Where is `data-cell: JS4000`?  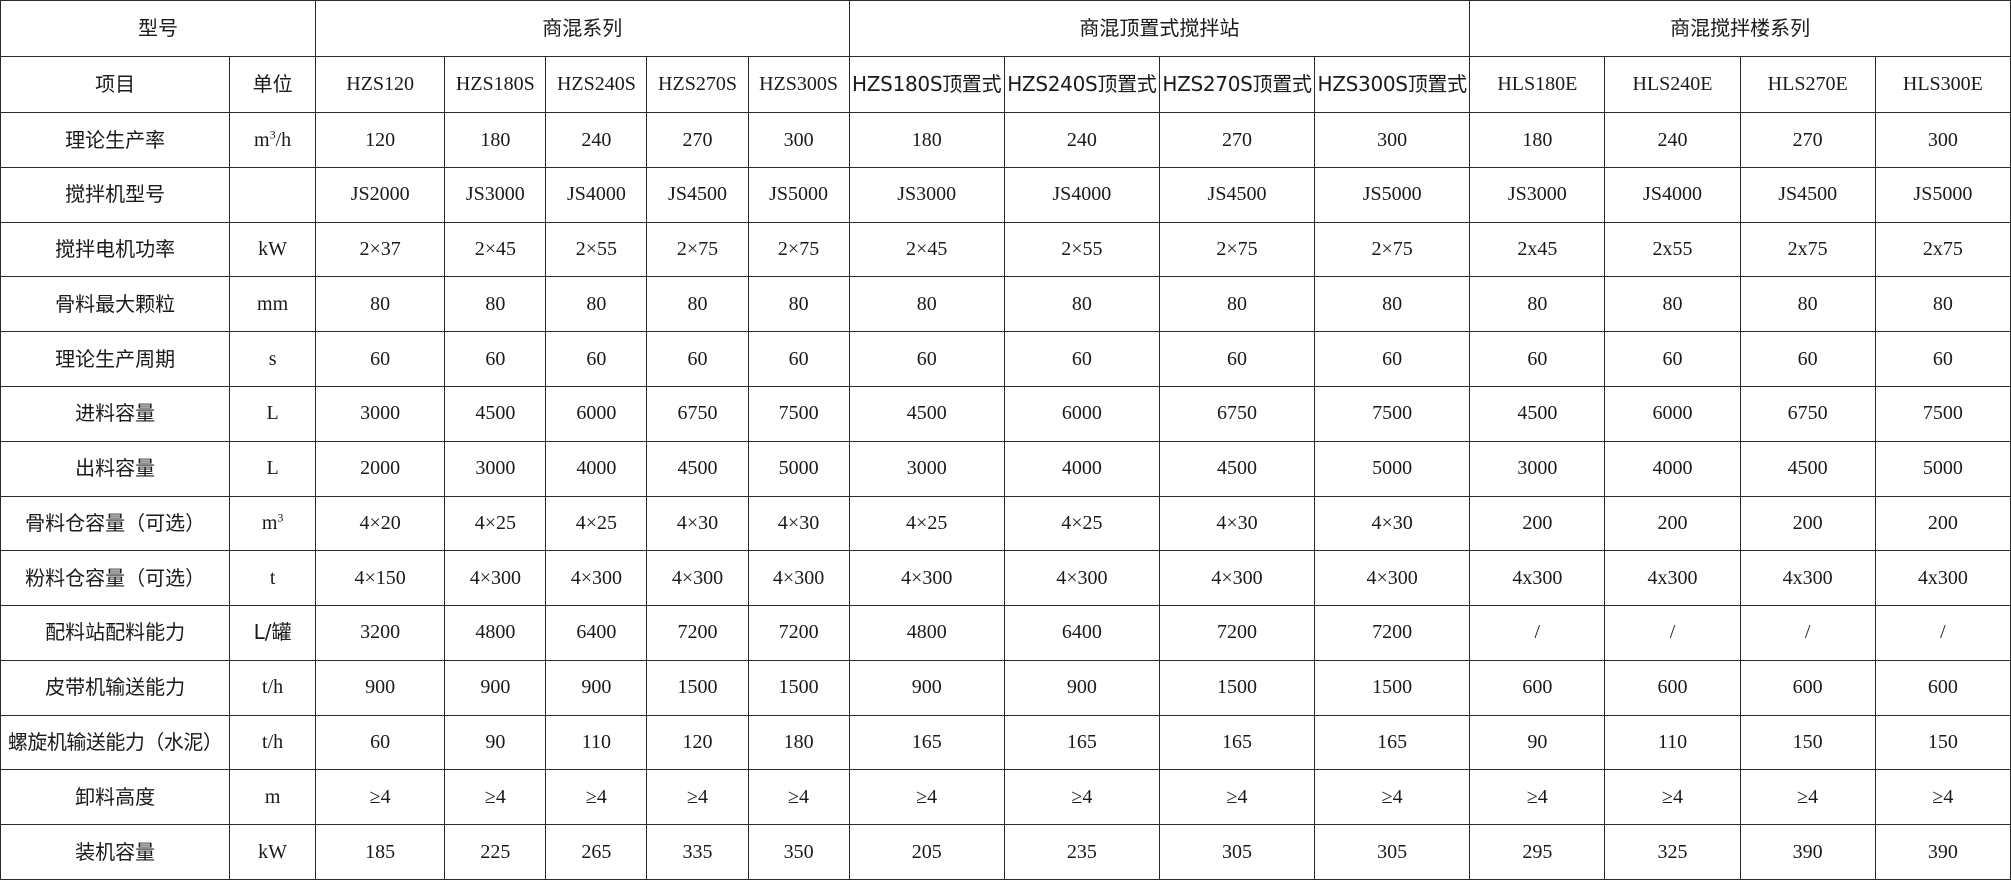 data-cell: JS4000 is located at coordinates (596, 194).